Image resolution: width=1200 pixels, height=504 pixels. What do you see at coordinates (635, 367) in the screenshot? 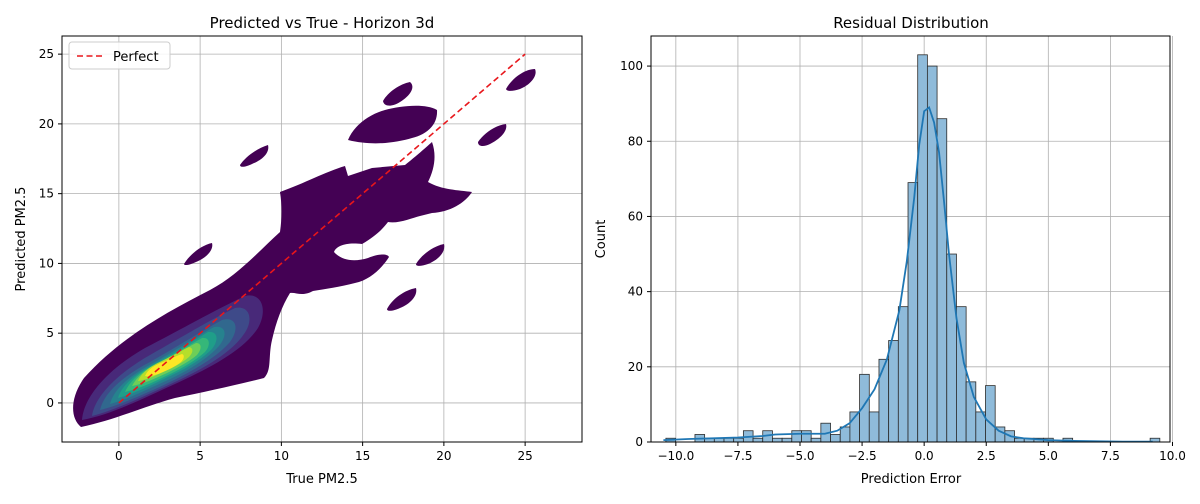
I see `histogram-y-tick-label: 20` at bounding box center [635, 367].